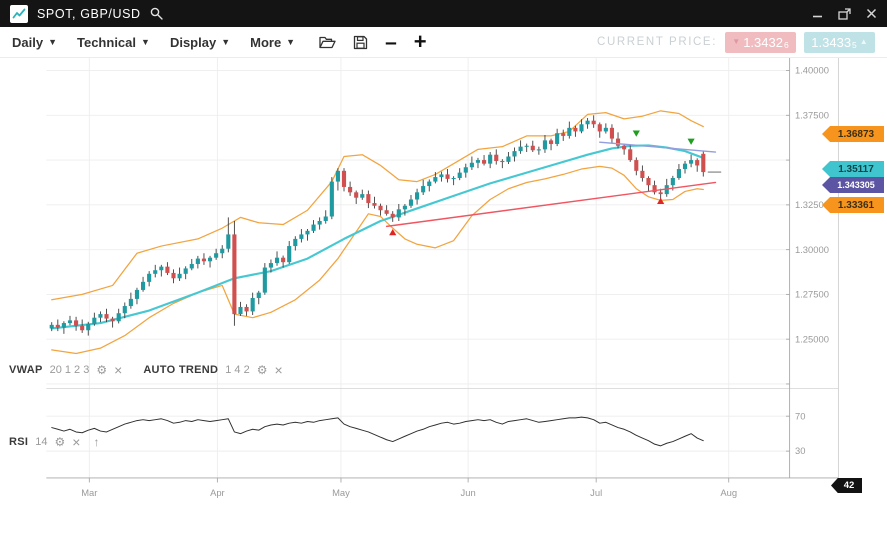 The image size is (887, 555). I want to click on svg-text: Jul, so click(596, 492).